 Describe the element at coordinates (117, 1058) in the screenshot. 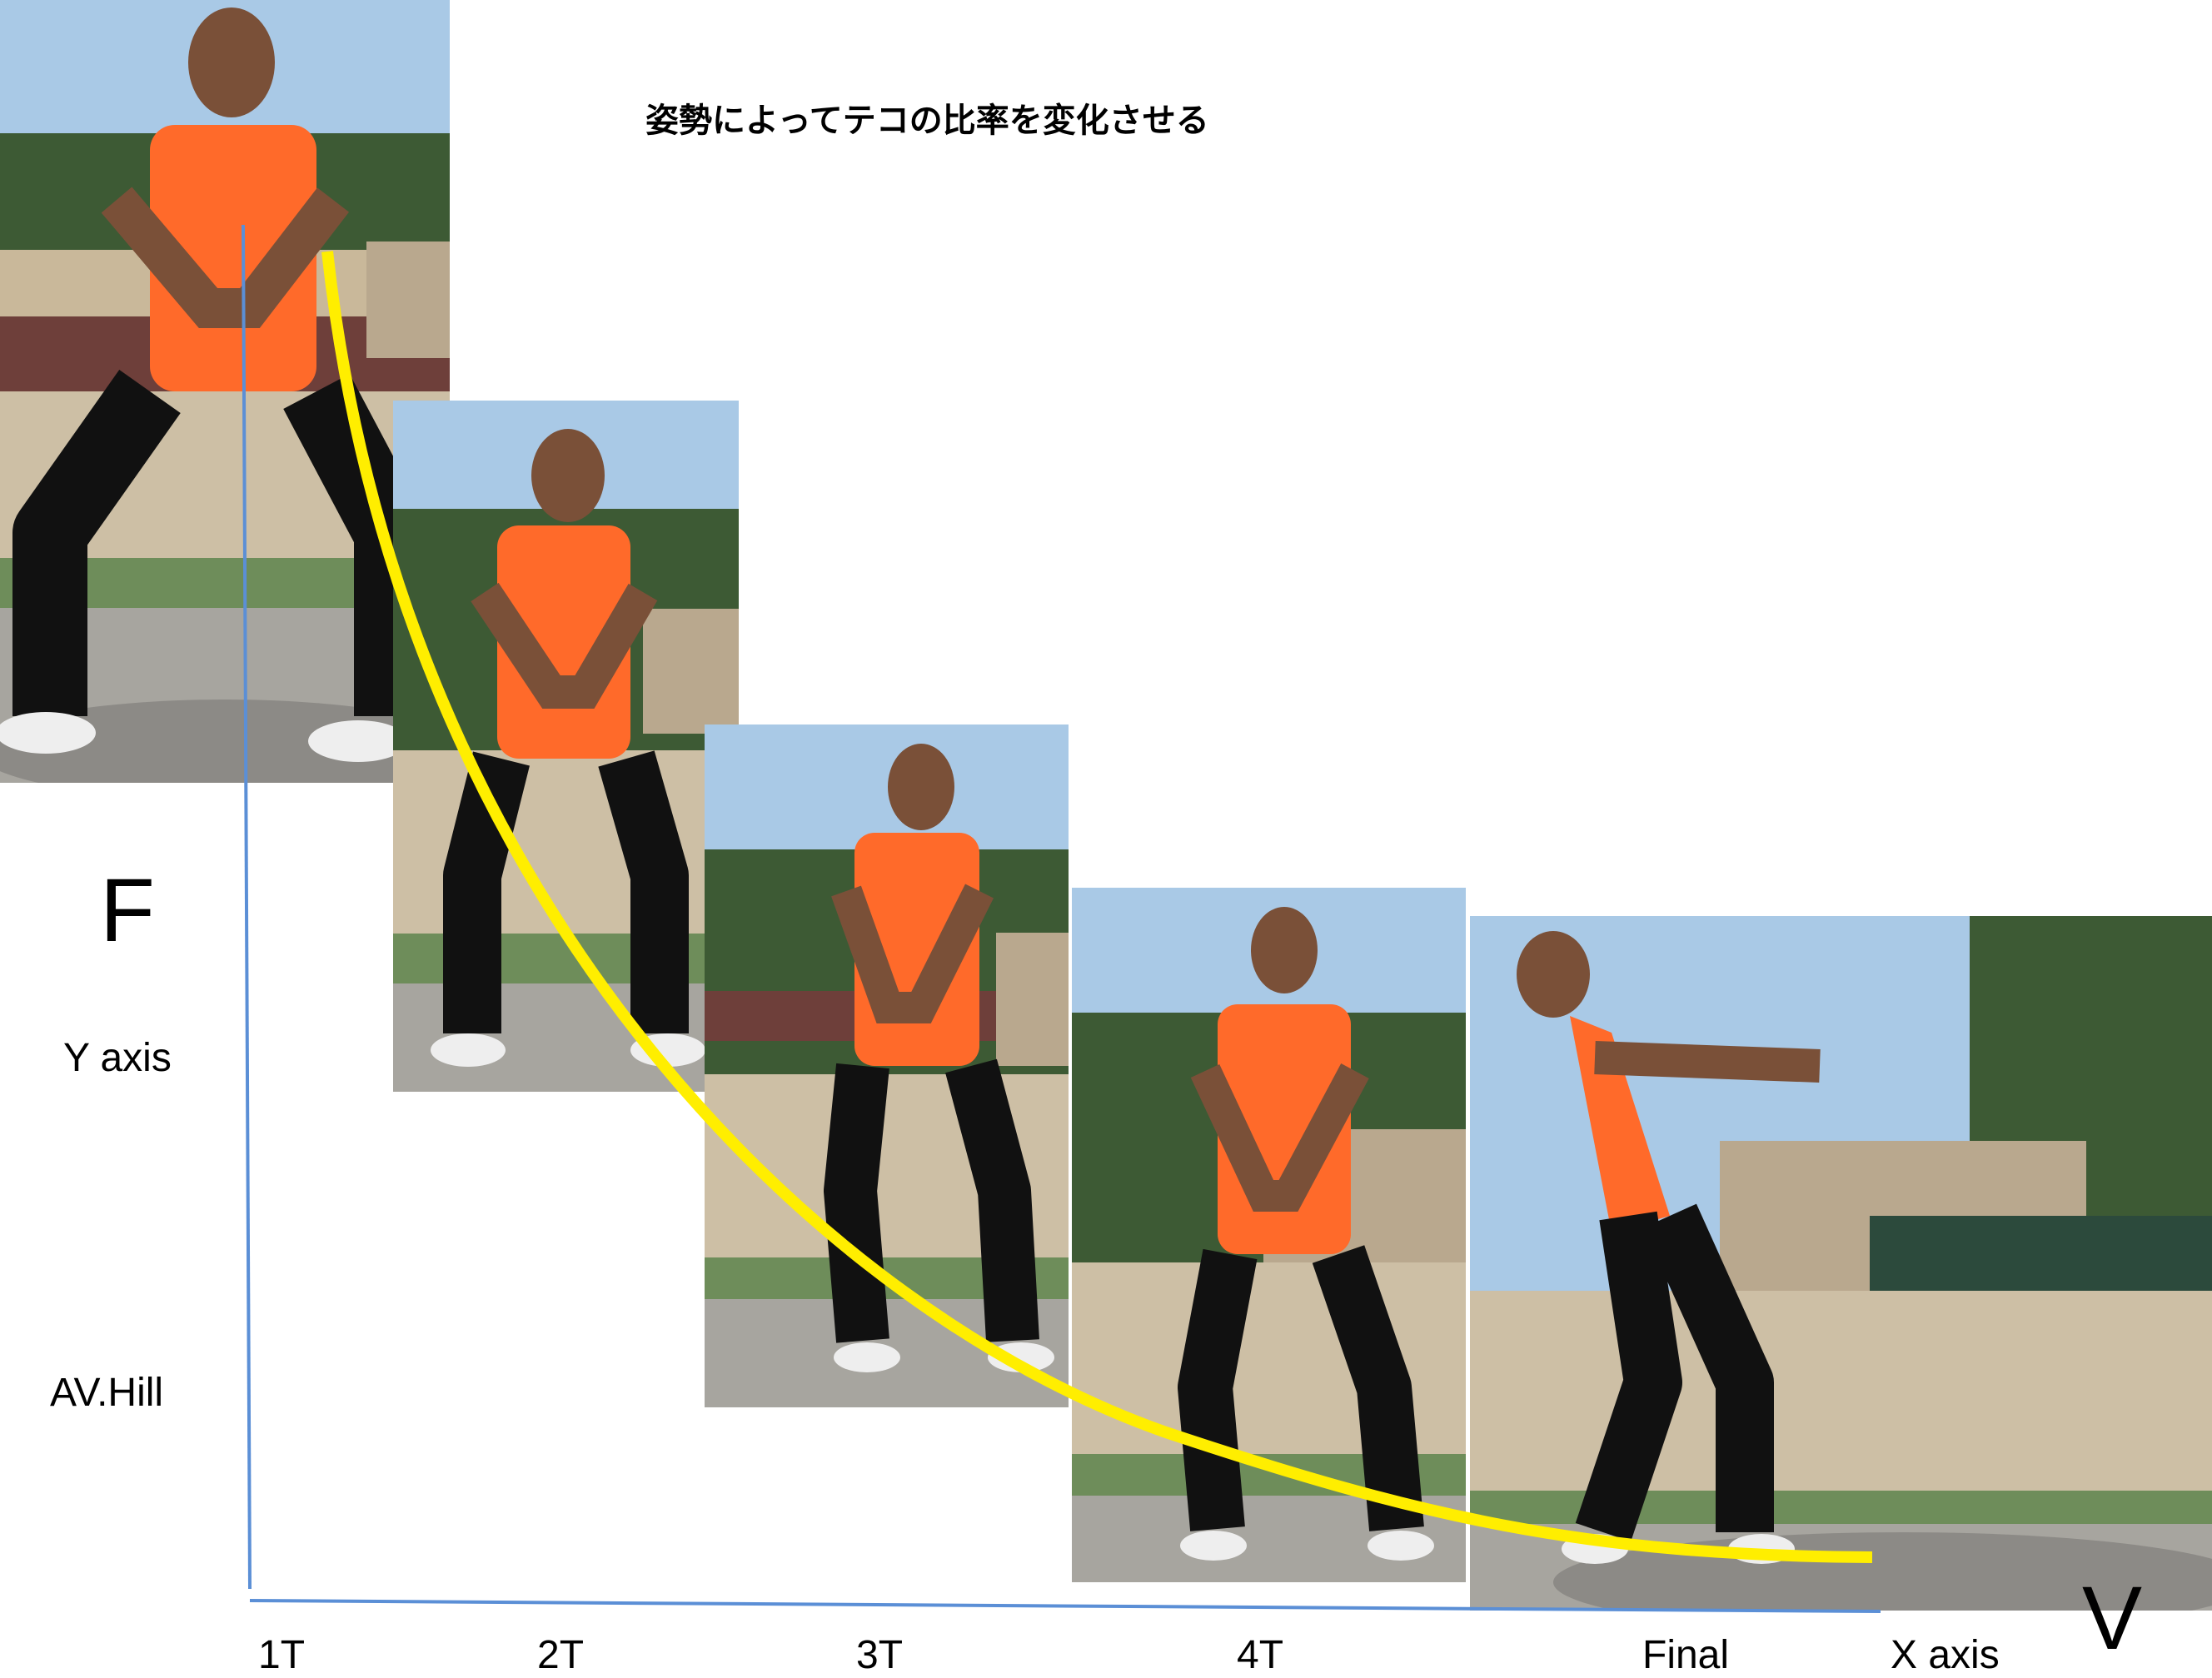

I see `y-axis-label: Y axis` at that location.